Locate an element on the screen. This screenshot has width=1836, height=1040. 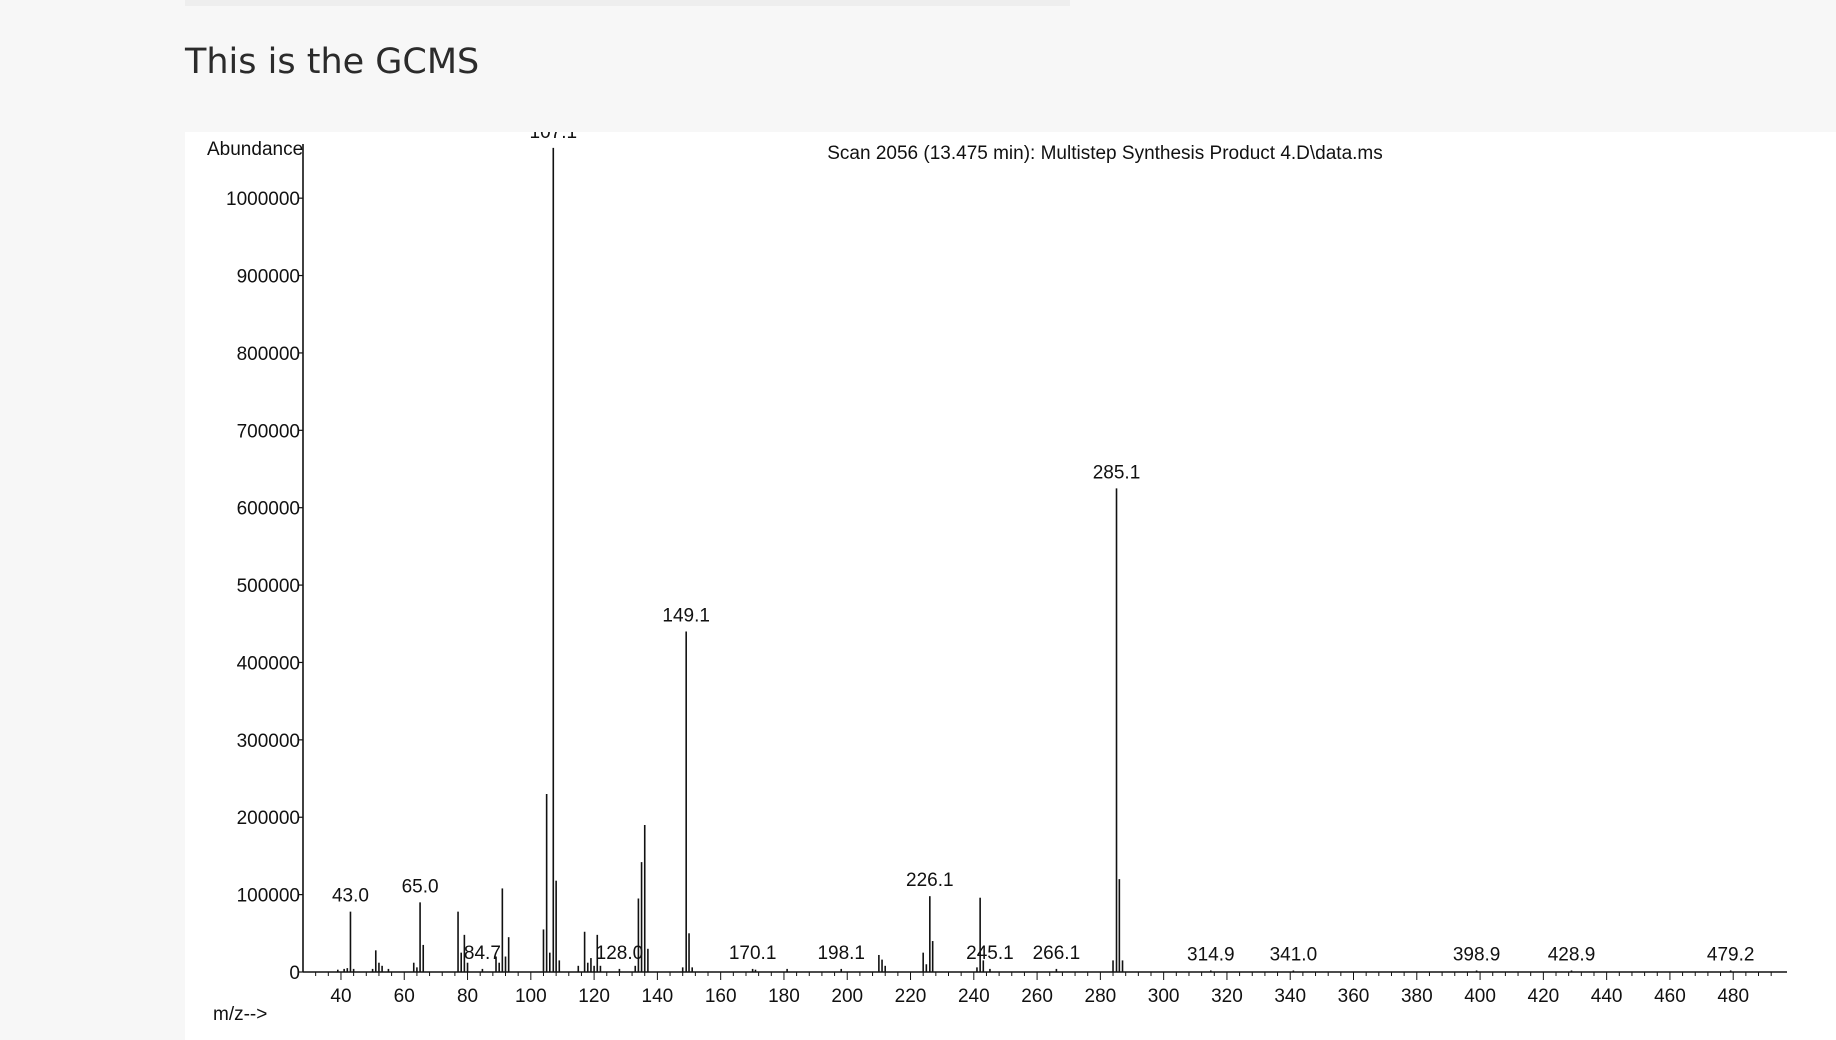
peak-label: 245.1 is located at coordinates (990, 953).